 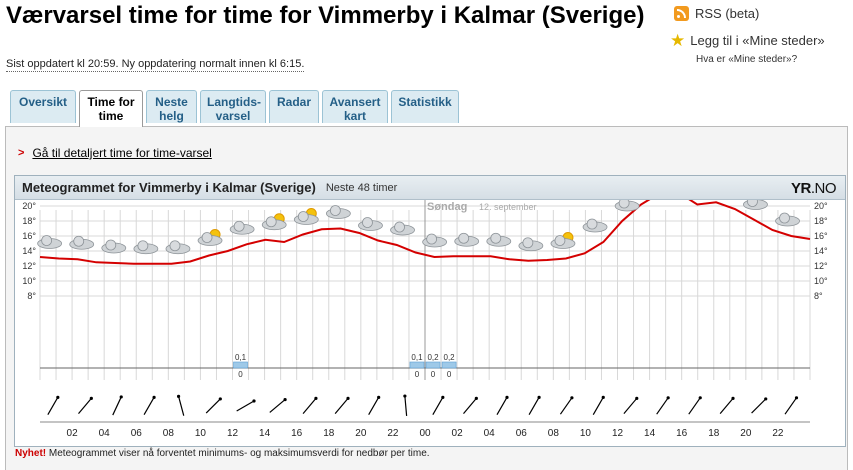 What do you see at coordinates (355, 106) in the screenshot?
I see `tab-avansert-kart: Avansert kart` at bounding box center [355, 106].